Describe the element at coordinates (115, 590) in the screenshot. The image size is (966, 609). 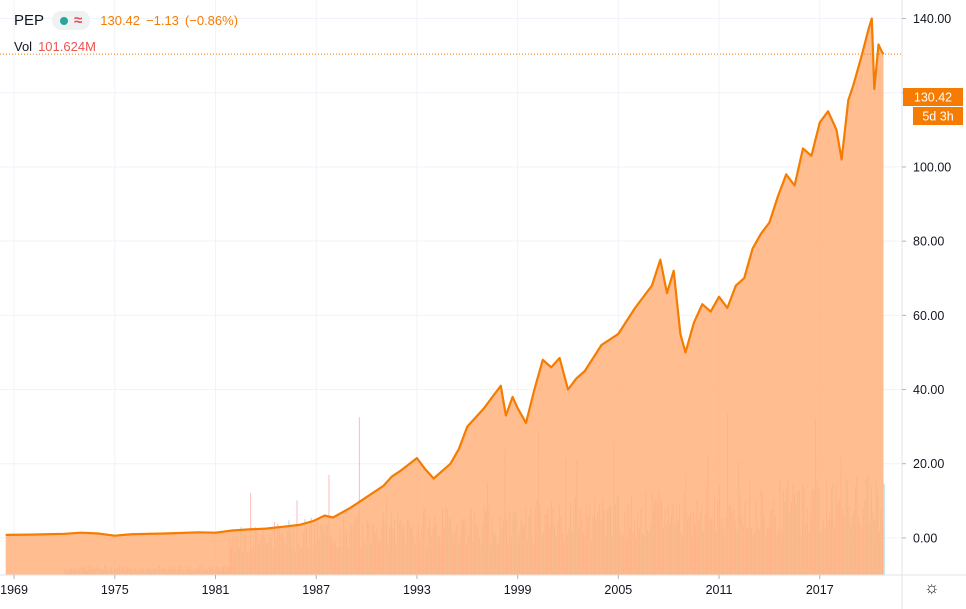
I see `time-tick-label: 1975` at that location.